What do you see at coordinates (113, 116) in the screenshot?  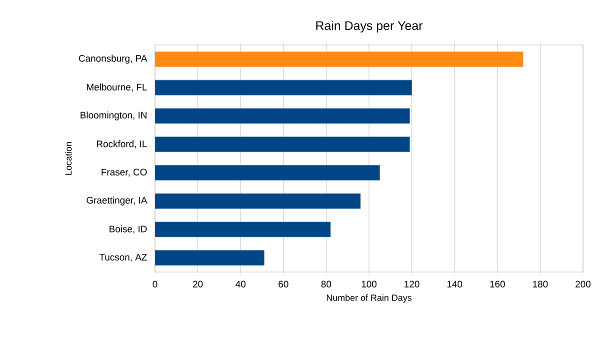 I see `y-tick-label: Bloomington, IN` at bounding box center [113, 116].